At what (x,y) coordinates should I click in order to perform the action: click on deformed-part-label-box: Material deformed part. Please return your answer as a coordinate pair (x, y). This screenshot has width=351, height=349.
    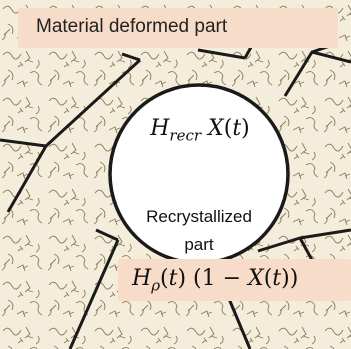
    Looking at the image, I should click on (178, 28).